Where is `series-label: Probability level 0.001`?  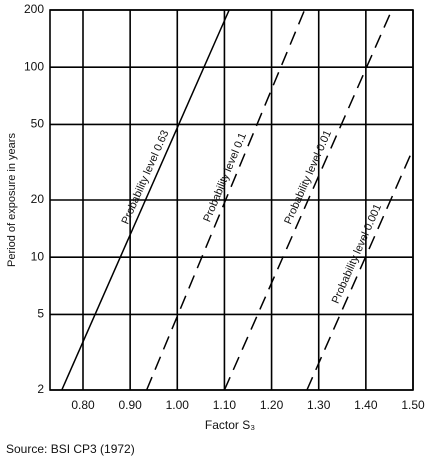
series-label: Probability level 0.001 is located at coordinates (357, 253).